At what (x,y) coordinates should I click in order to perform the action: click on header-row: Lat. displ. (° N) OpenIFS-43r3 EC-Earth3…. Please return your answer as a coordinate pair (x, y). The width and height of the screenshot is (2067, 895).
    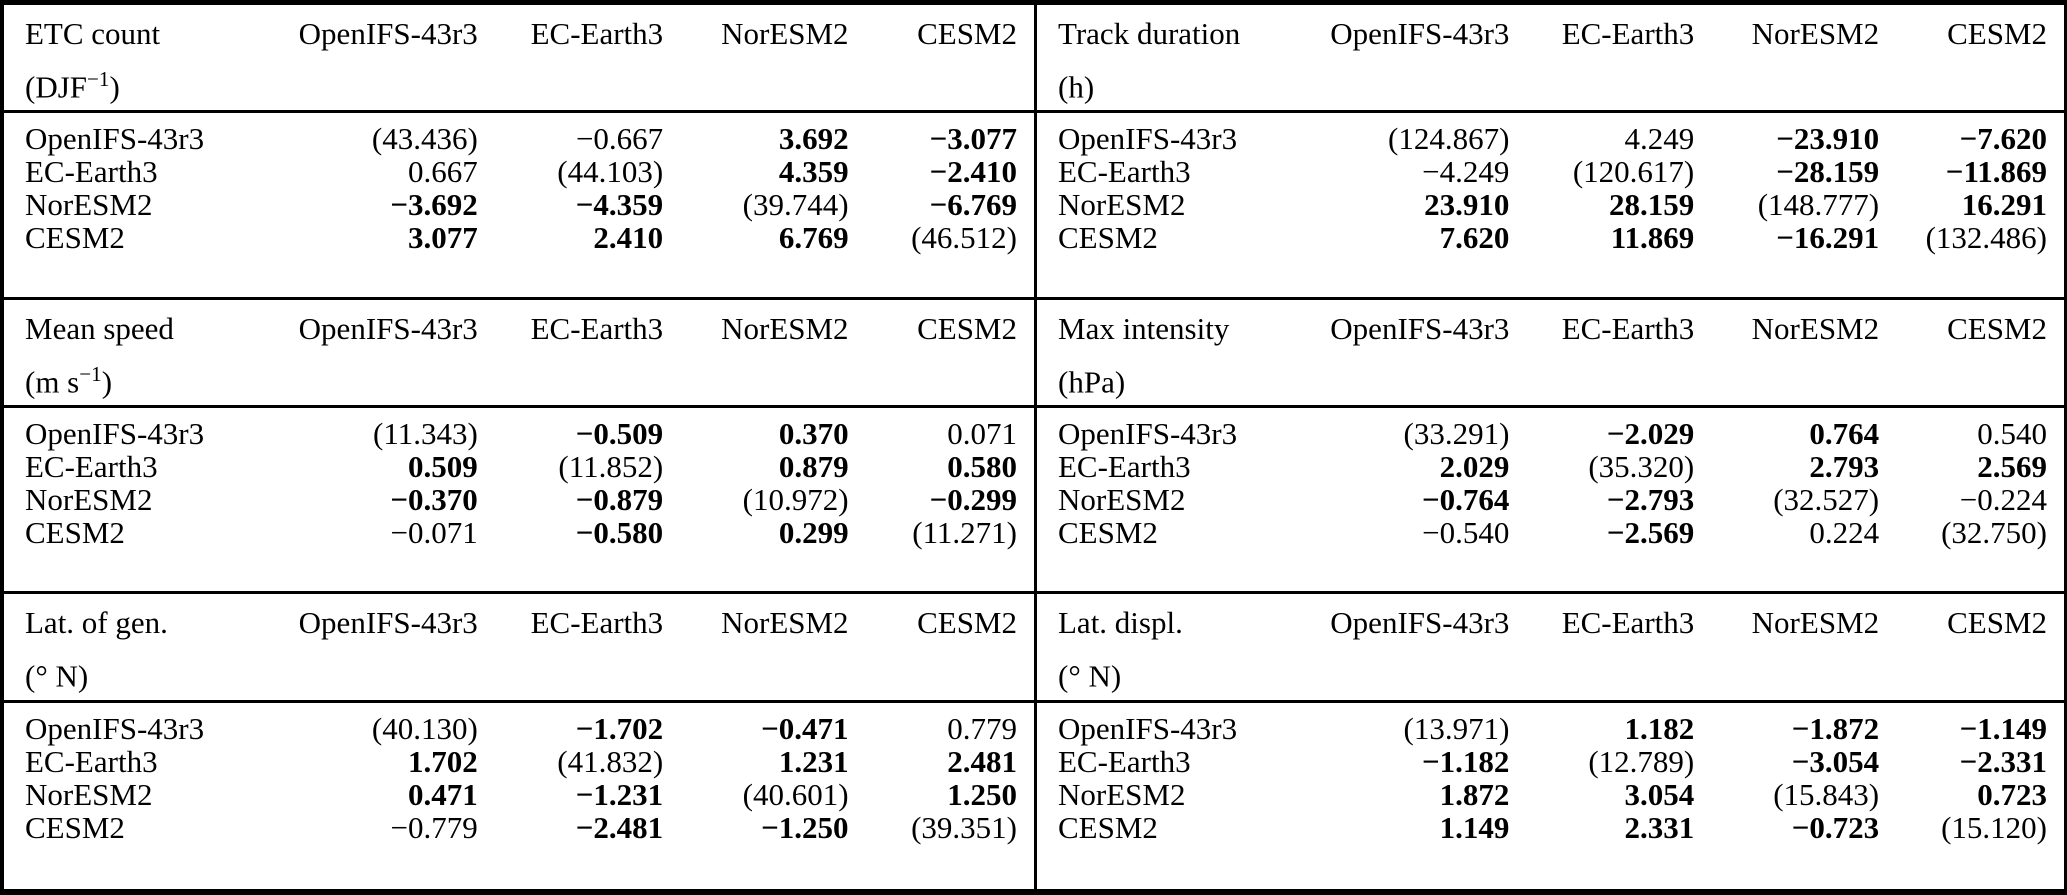
    Looking at the image, I should click on (1550, 648).